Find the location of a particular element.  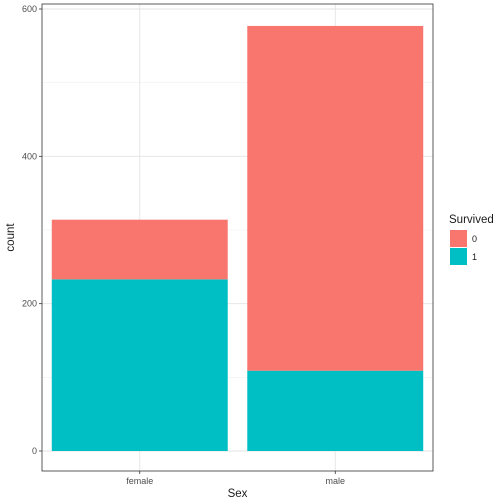

y-tick-label: 200 is located at coordinates (29, 304).